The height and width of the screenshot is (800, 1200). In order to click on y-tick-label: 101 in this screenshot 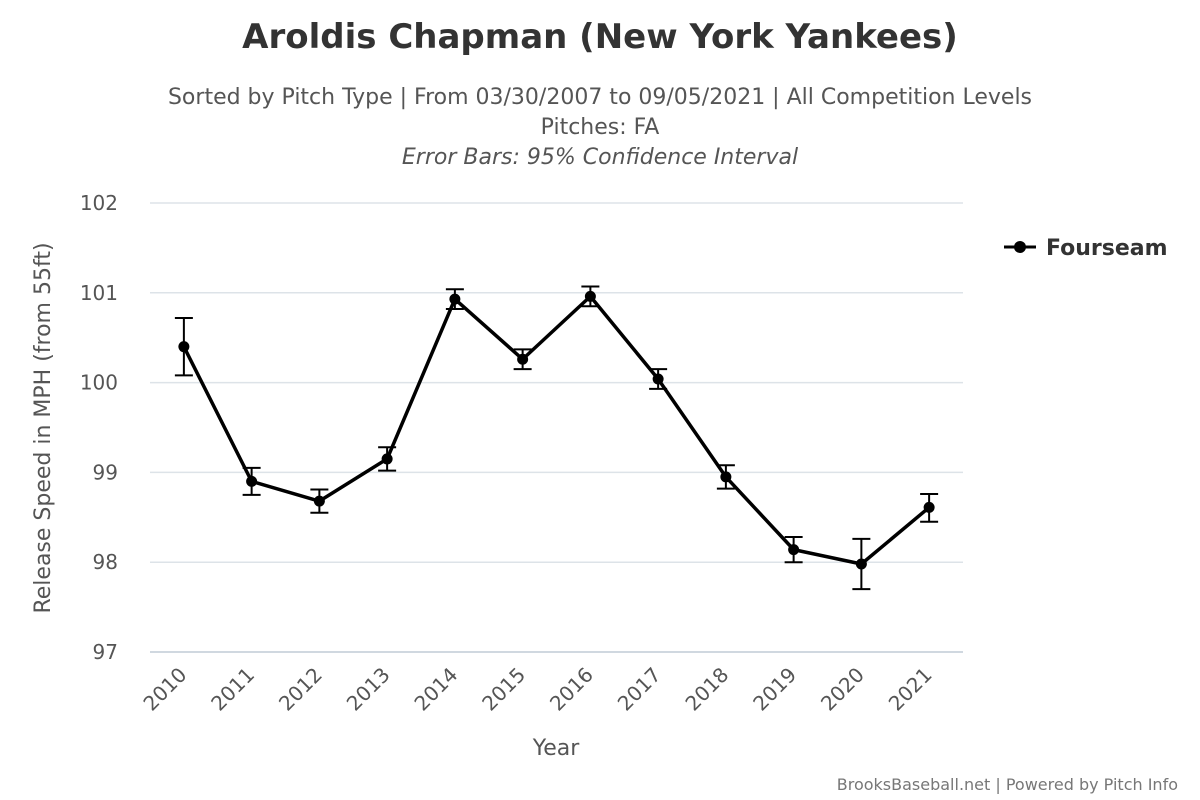, I will do `click(99, 293)`.